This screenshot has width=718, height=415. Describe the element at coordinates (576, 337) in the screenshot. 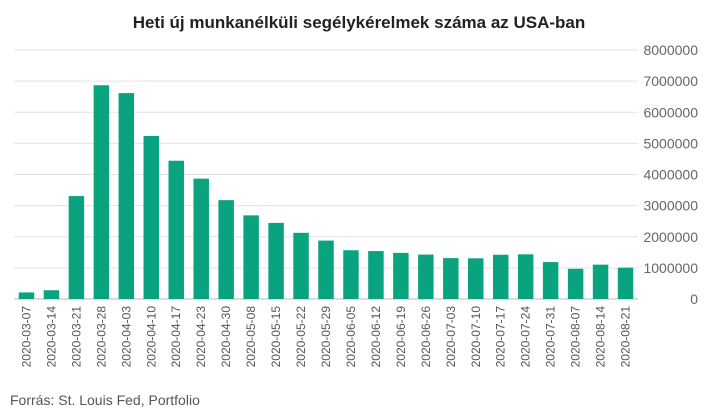

I see `x-tick-label: 2020-08-07` at that location.